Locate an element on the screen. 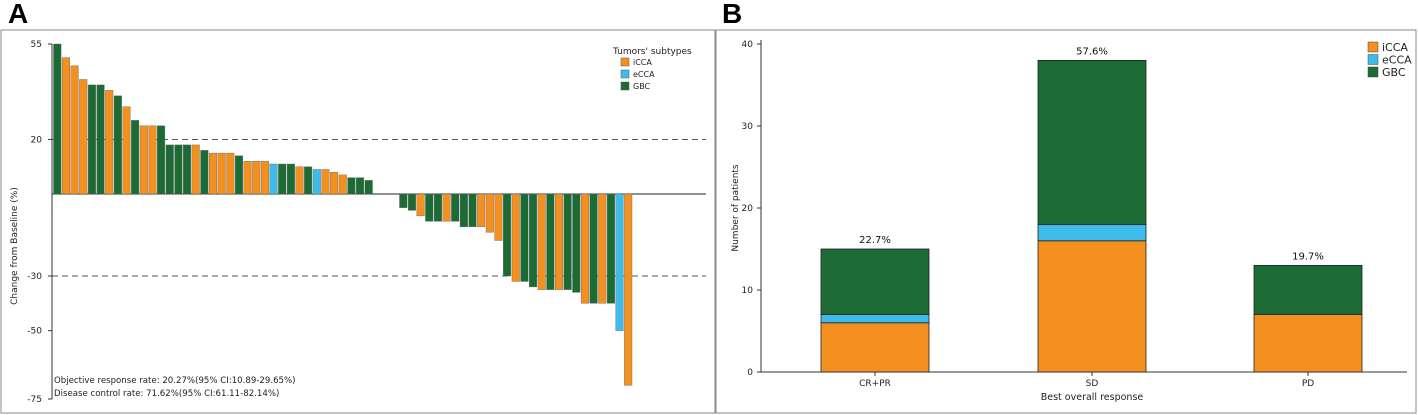  waterfall-legend-label: eCCA is located at coordinates (644, 74).